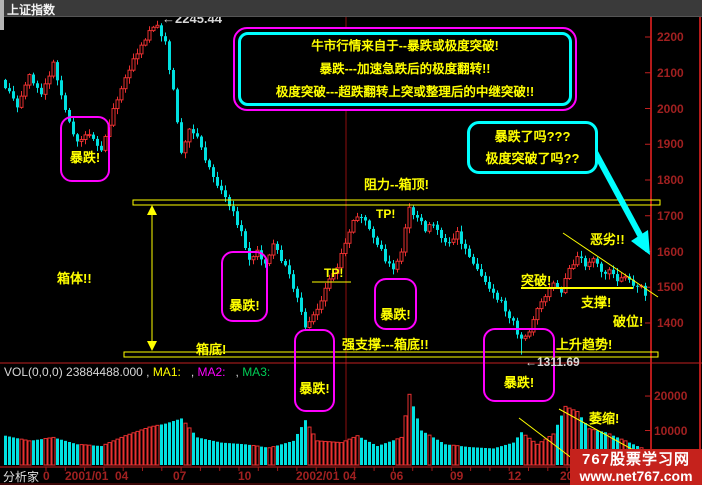  What do you see at coordinates (628, 321) in the screenshot?
I see `breakdown-label: 破位!` at bounding box center [628, 321].